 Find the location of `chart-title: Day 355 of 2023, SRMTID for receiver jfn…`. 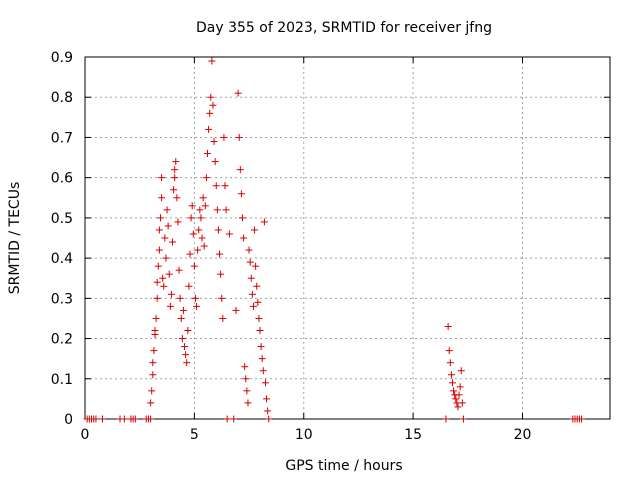

chart-title: Day 355 of 2023, SRMTID for receiver jfn… is located at coordinates (344, 28).